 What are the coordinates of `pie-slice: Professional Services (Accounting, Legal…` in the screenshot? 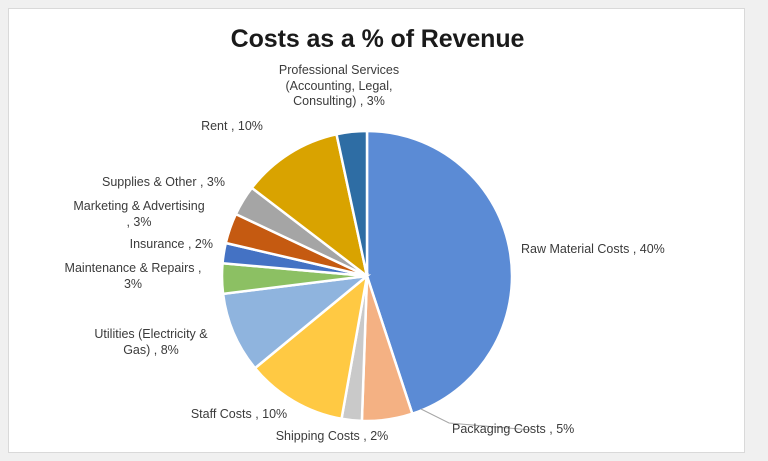 It's located at (352, 203).